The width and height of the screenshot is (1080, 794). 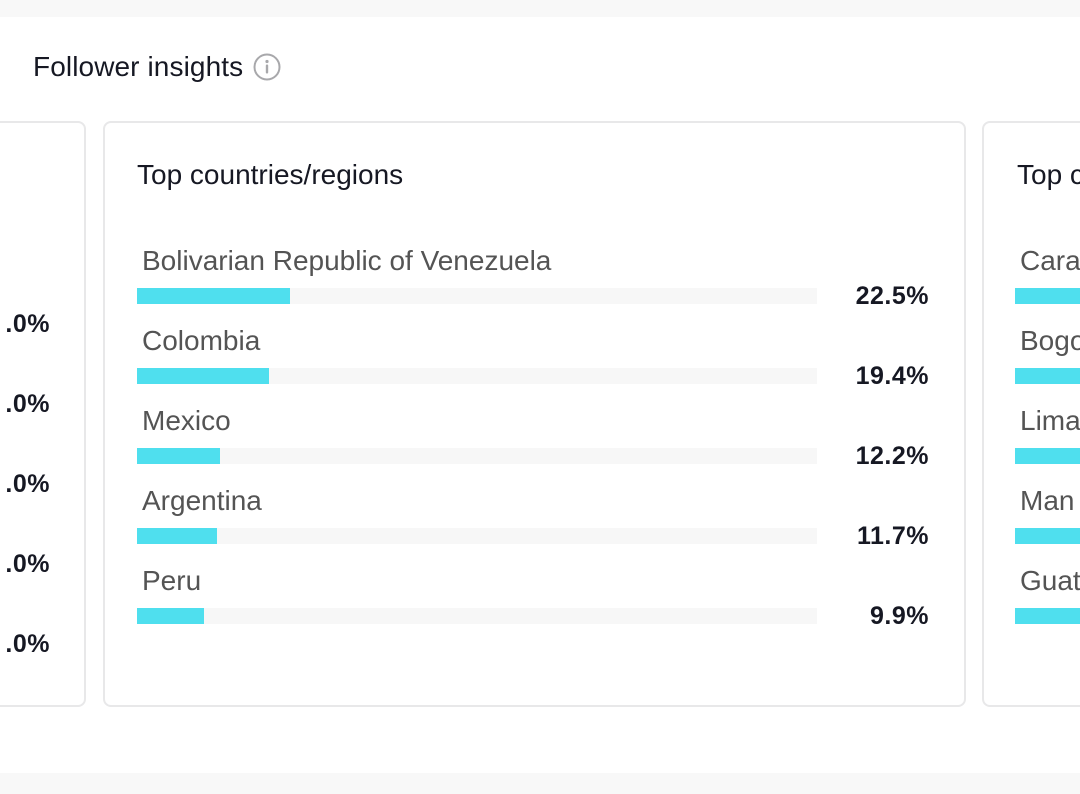 I want to click on country-row: Colombia 19.4%, so click(x=537, y=357).